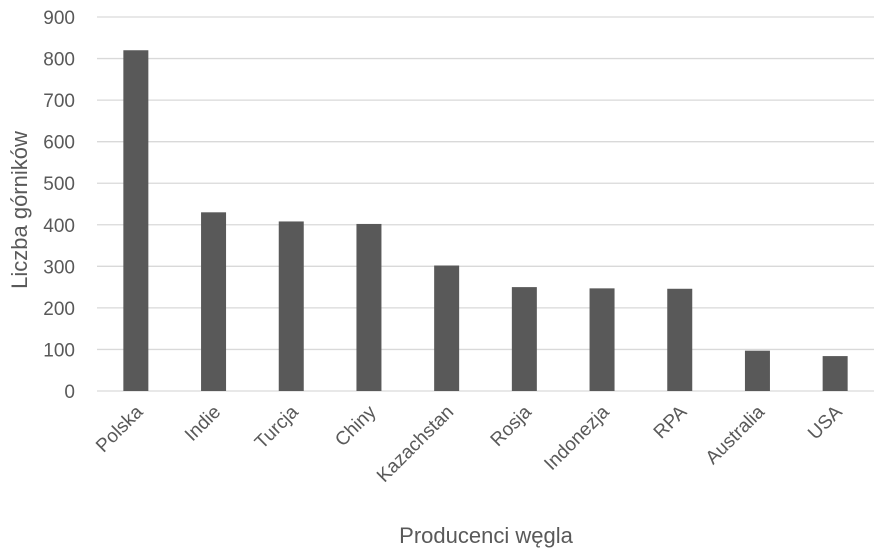 Image resolution: width=874 pixels, height=551 pixels. I want to click on x-tick-label: USA, so click(825, 422).